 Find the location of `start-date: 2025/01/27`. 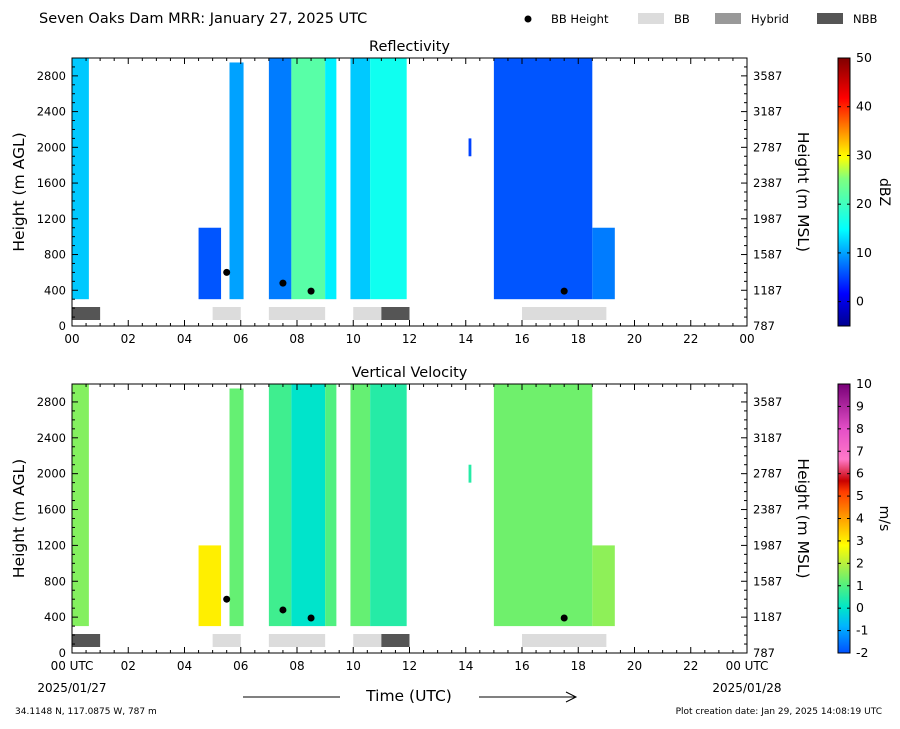

start-date: 2025/01/27 is located at coordinates (71, 688).